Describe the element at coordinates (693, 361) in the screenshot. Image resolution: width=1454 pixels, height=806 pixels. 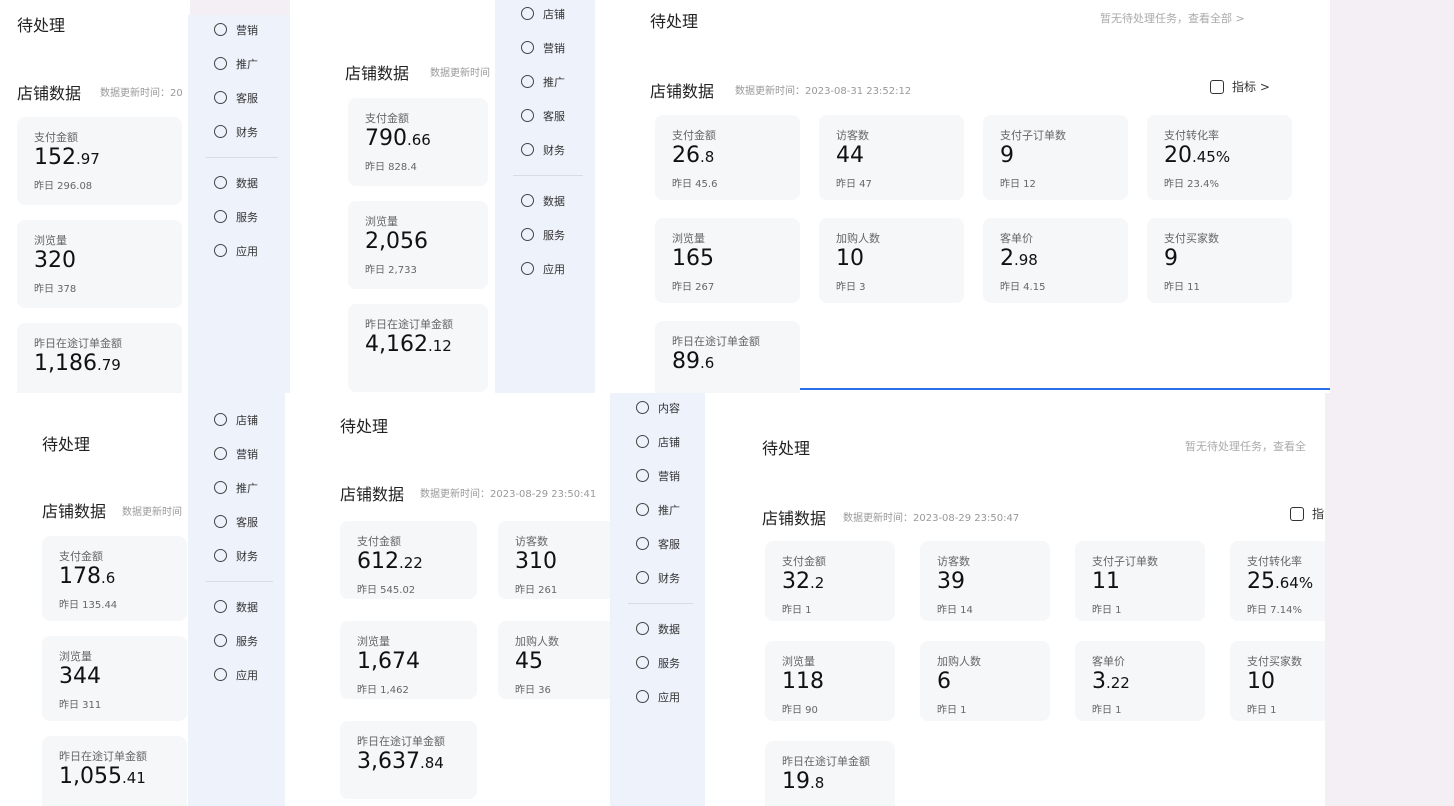
I see `card-value: 89.6` at that location.